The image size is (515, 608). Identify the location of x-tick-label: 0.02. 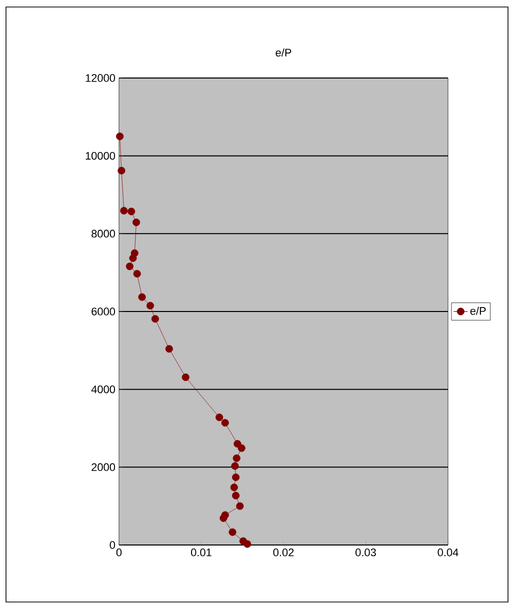
(283, 552).